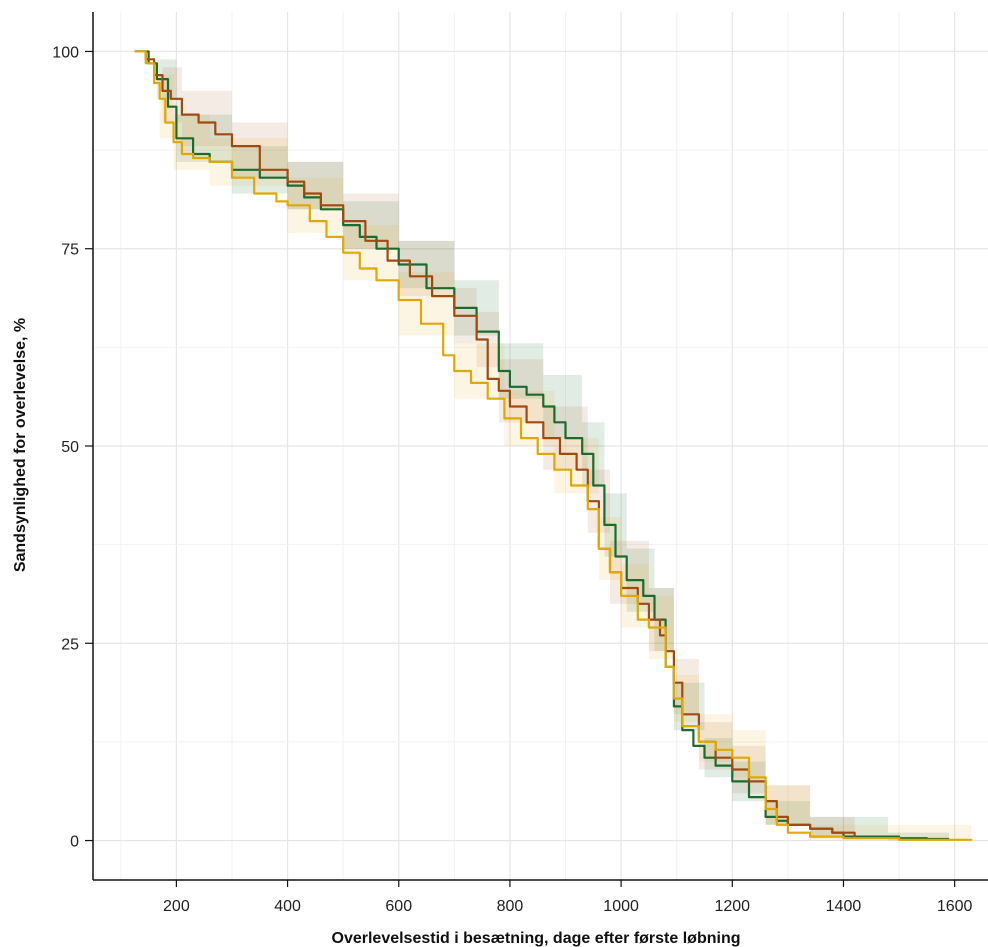 The height and width of the screenshot is (947, 988). I want to click on y-tick-label: 50, so click(70, 447).